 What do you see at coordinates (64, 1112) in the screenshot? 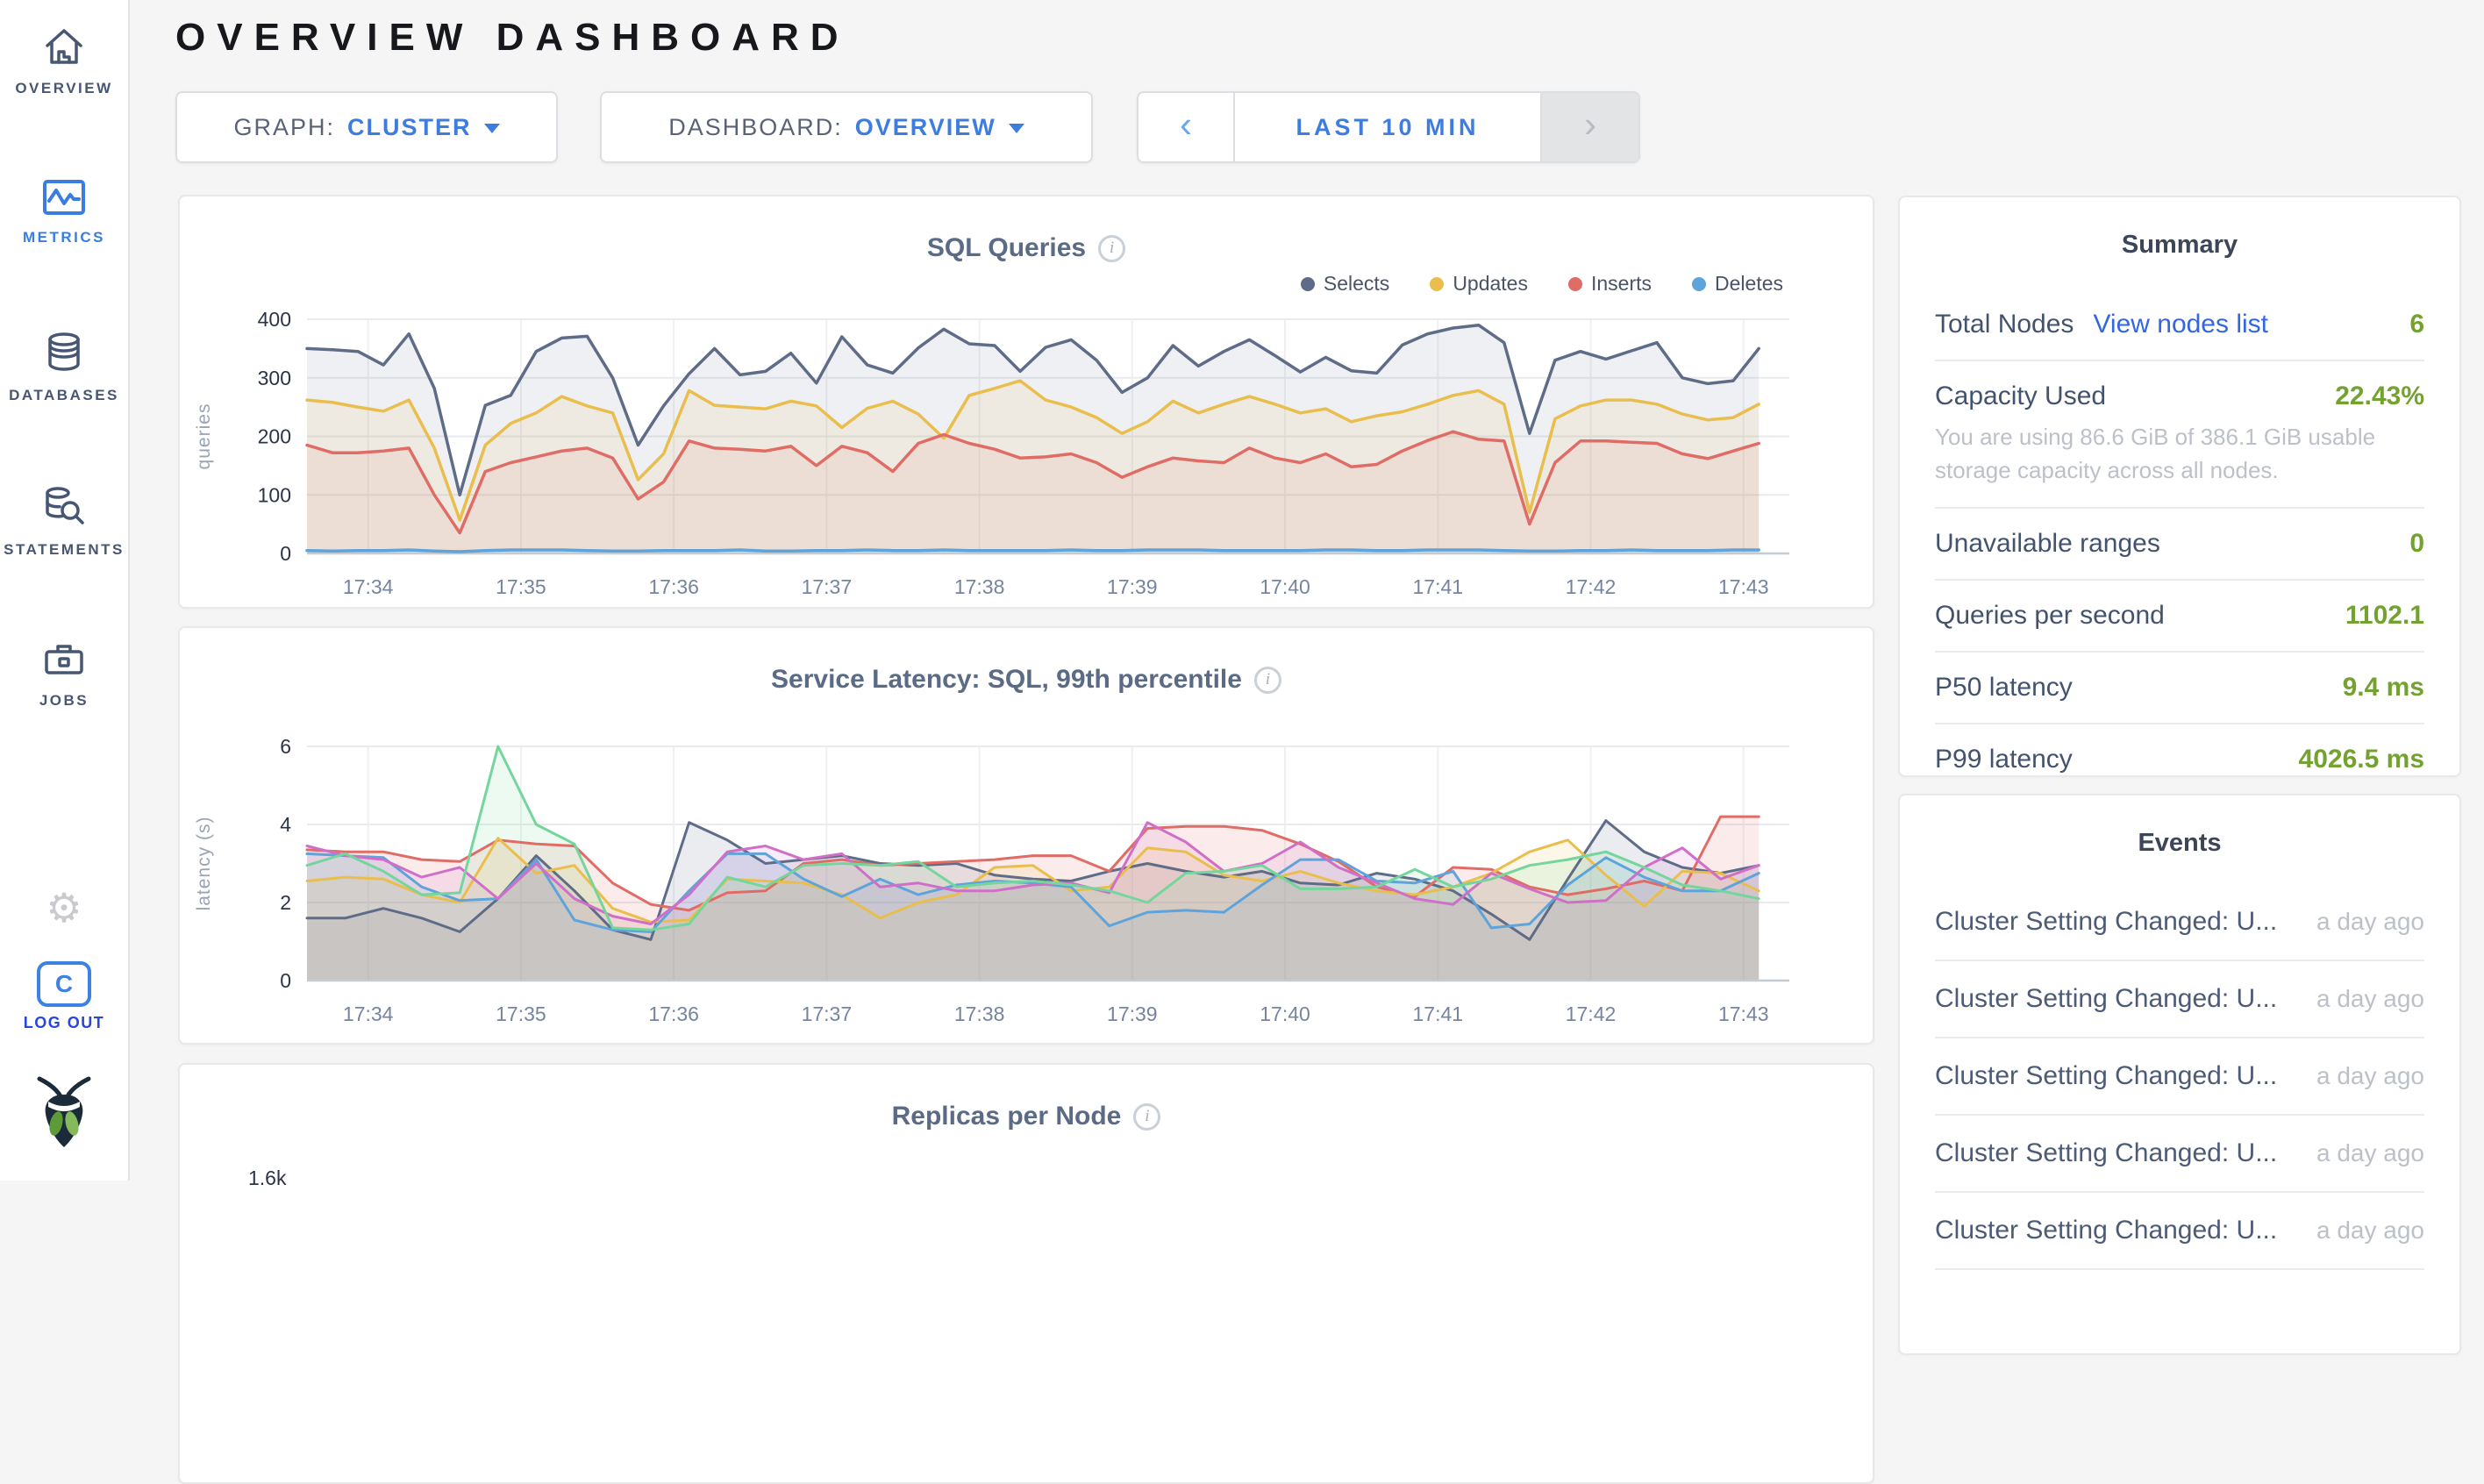
I see `cockroach-bug-icon` at bounding box center [64, 1112].